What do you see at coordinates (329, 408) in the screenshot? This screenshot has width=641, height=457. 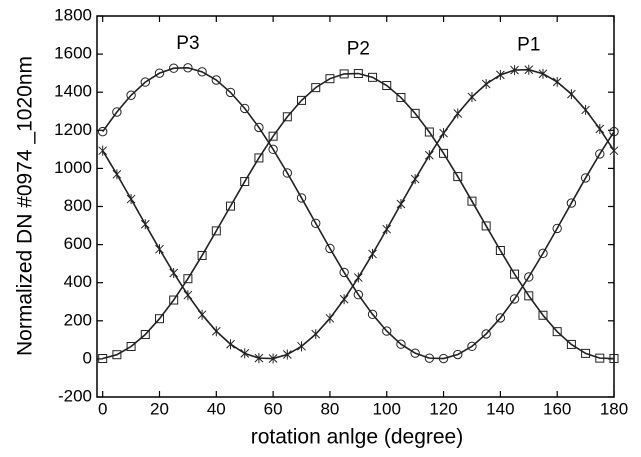 I see `x-tick-label: 80` at bounding box center [329, 408].